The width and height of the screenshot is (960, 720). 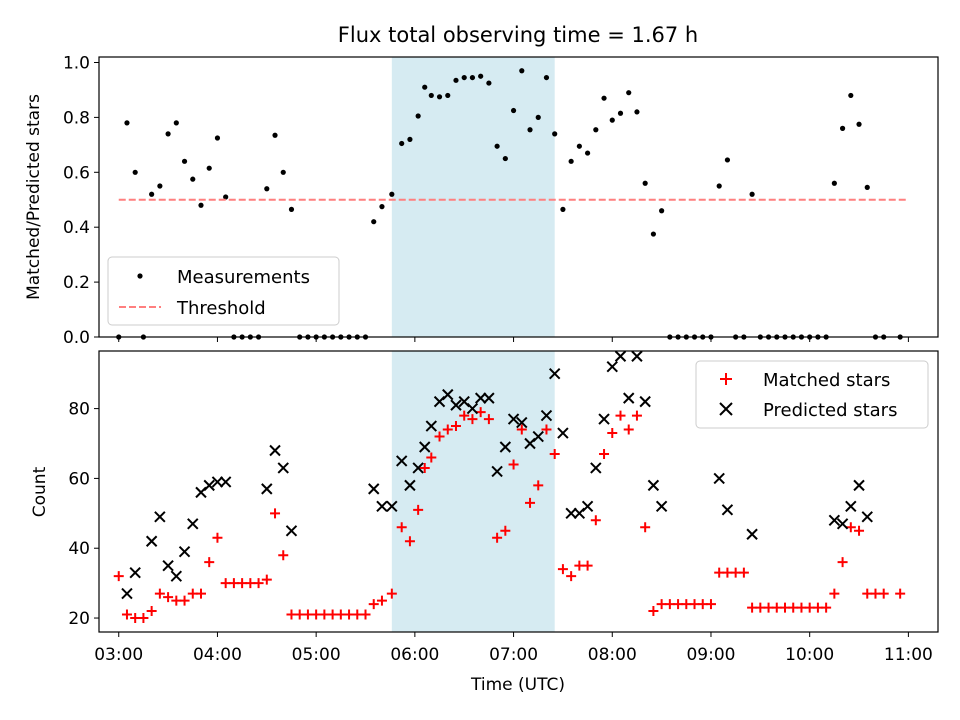 What do you see at coordinates (79, 549) in the screenshot?
I see `y-tick-label: 40` at bounding box center [79, 549].